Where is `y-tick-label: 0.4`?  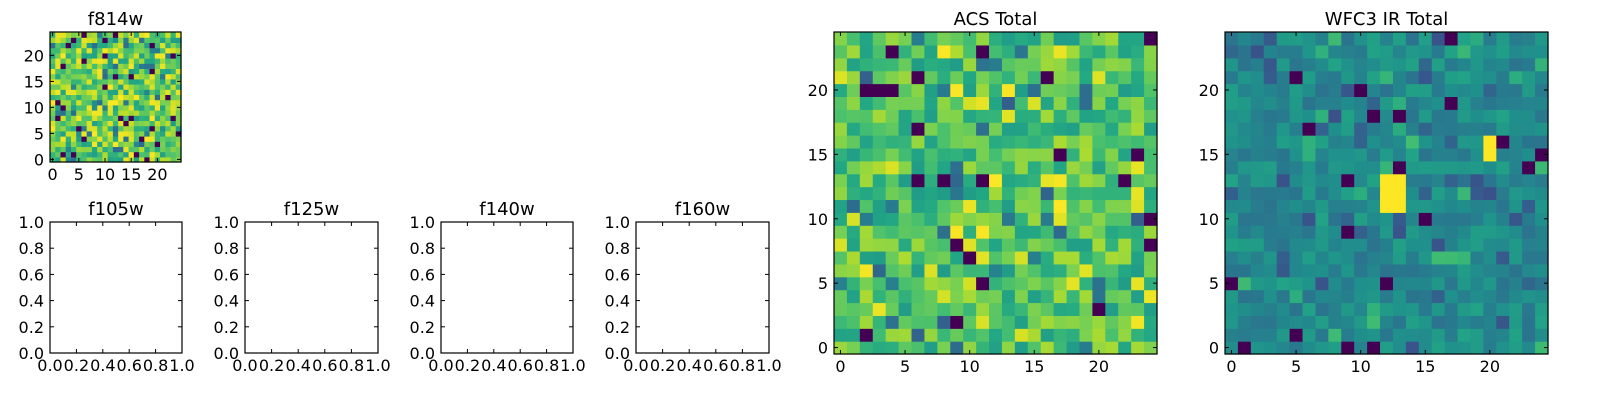
y-tick-label: 0.4 is located at coordinates (226, 301).